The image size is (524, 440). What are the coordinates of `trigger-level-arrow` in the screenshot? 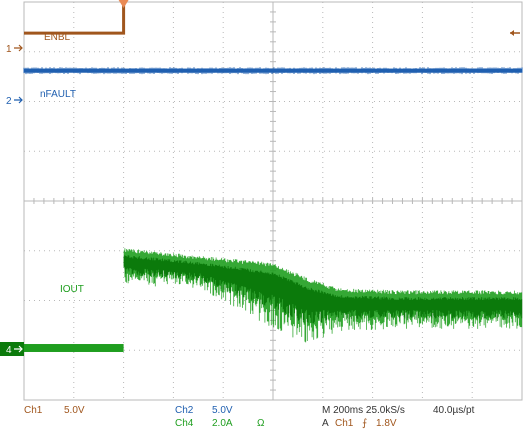 It's located at (512, 33).